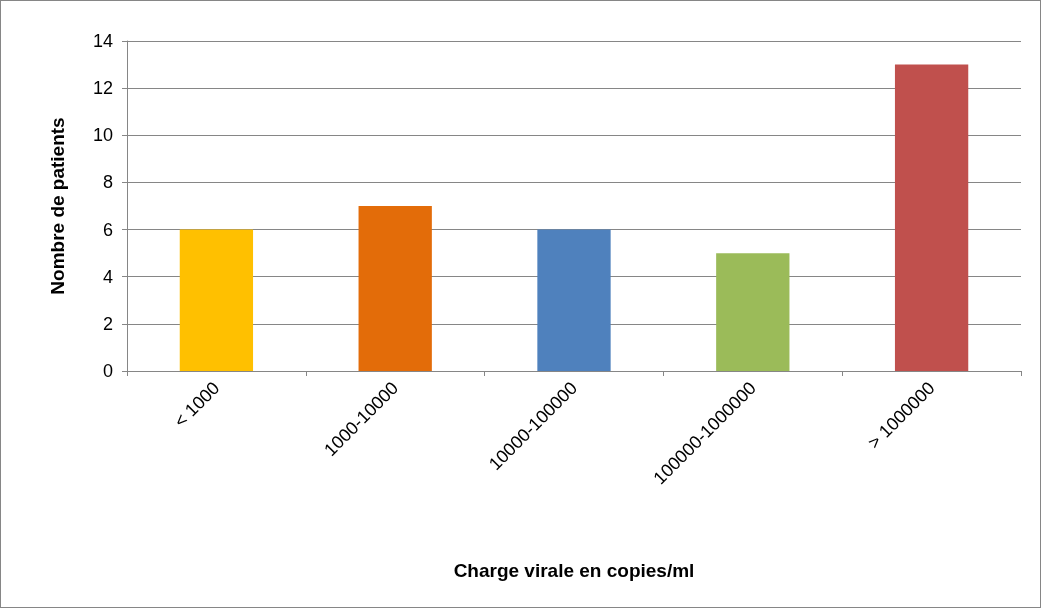 The height and width of the screenshot is (608, 1041). What do you see at coordinates (102, 135) in the screenshot?
I see `y-tick-label: 10` at bounding box center [102, 135].